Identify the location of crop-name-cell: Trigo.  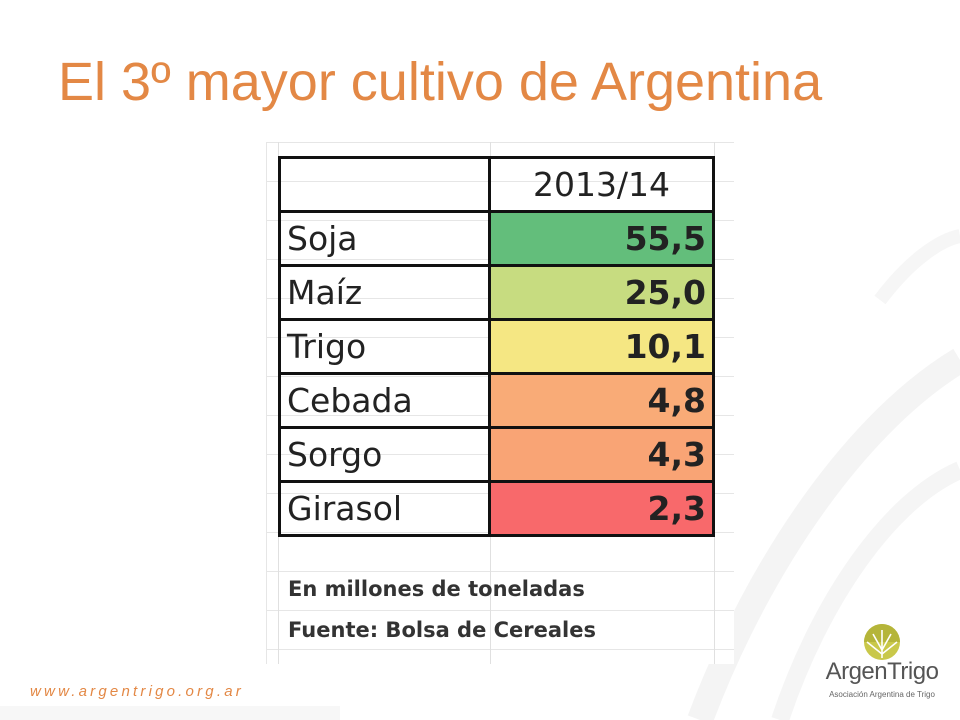
(384, 346).